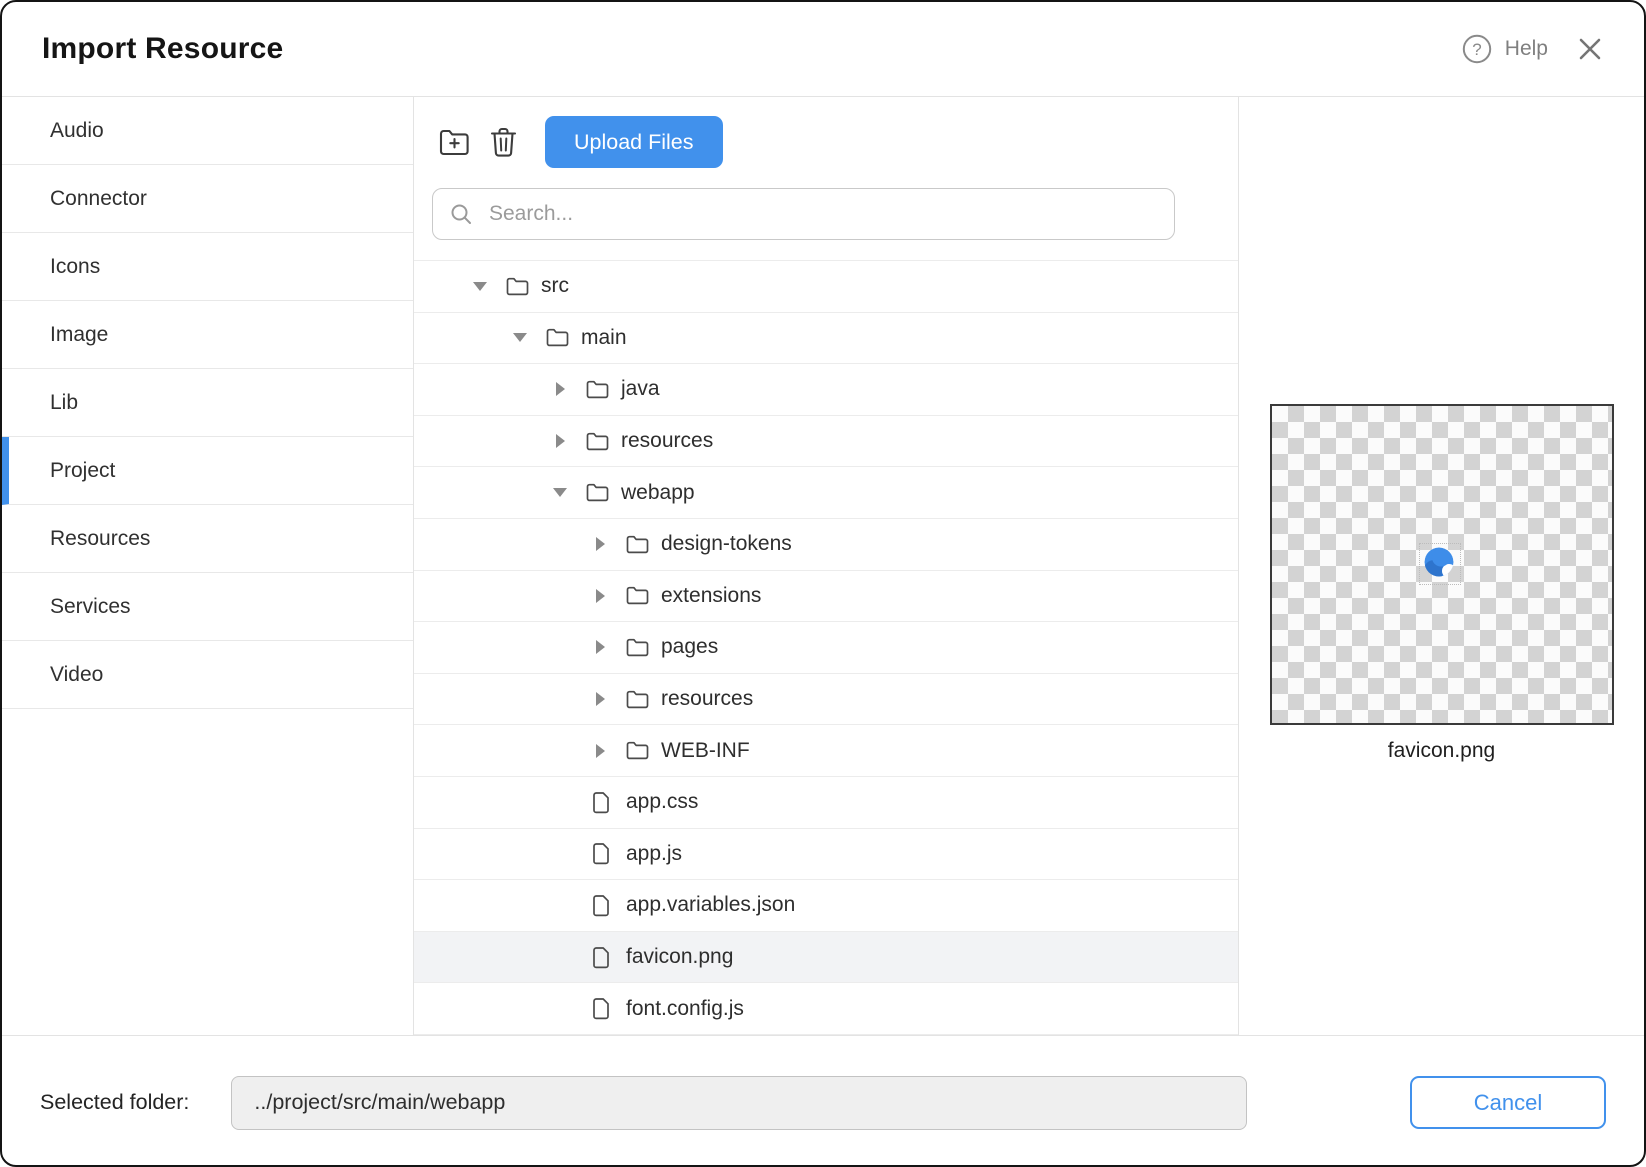 The height and width of the screenshot is (1167, 1646). What do you see at coordinates (680, 957) in the screenshot?
I see `tree-item-label: favicon.png` at bounding box center [680, 957].